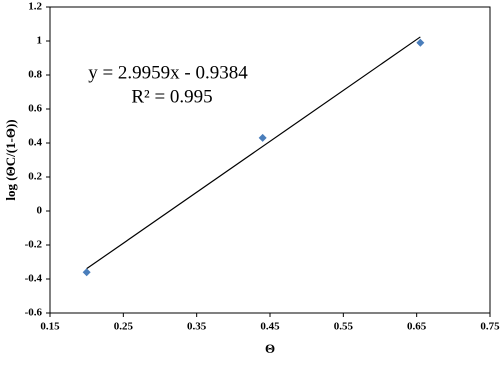 Image resolution: width=500 pixels, height=369 pixels. What do you see at coordinates (34, 313) in the screenshot?
I see `y-tick-label: -0.6` at bounding box center [34, 313].